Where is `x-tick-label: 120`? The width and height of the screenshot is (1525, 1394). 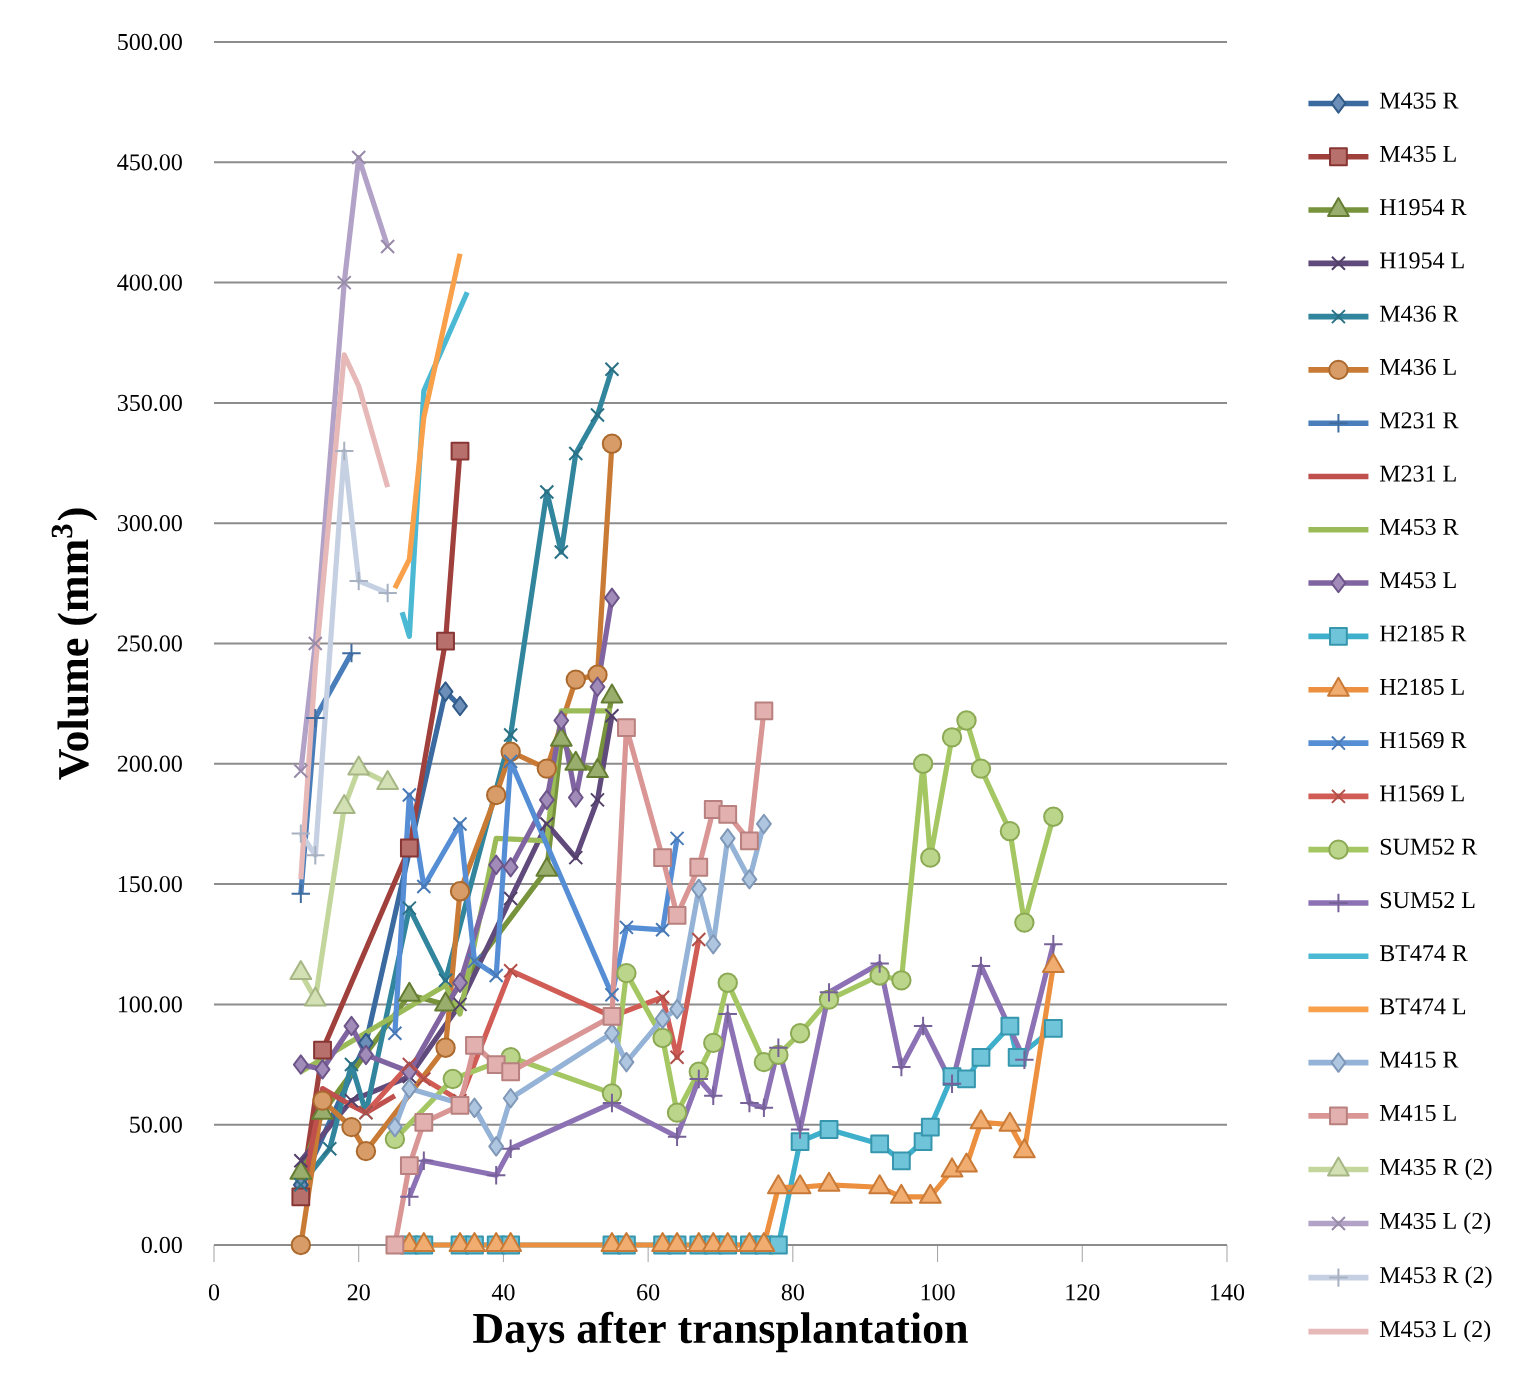
x-tick-label: 120 is located at coordinates (1083, 1292).